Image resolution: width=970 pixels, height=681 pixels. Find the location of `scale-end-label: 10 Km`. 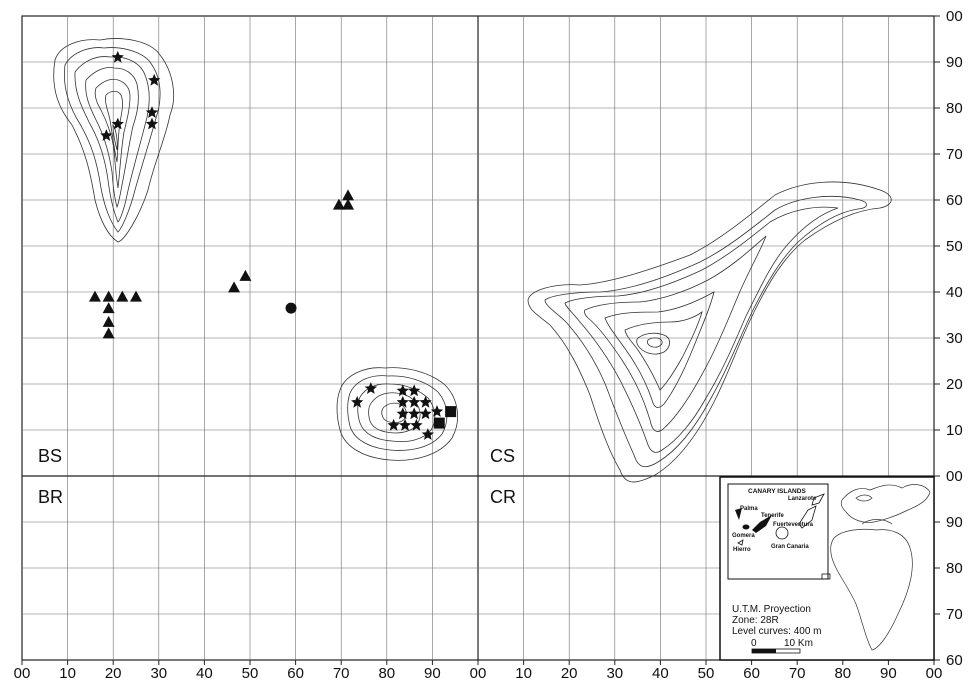

scale-end-label: 10 Km is located at coordinates (798, 643).